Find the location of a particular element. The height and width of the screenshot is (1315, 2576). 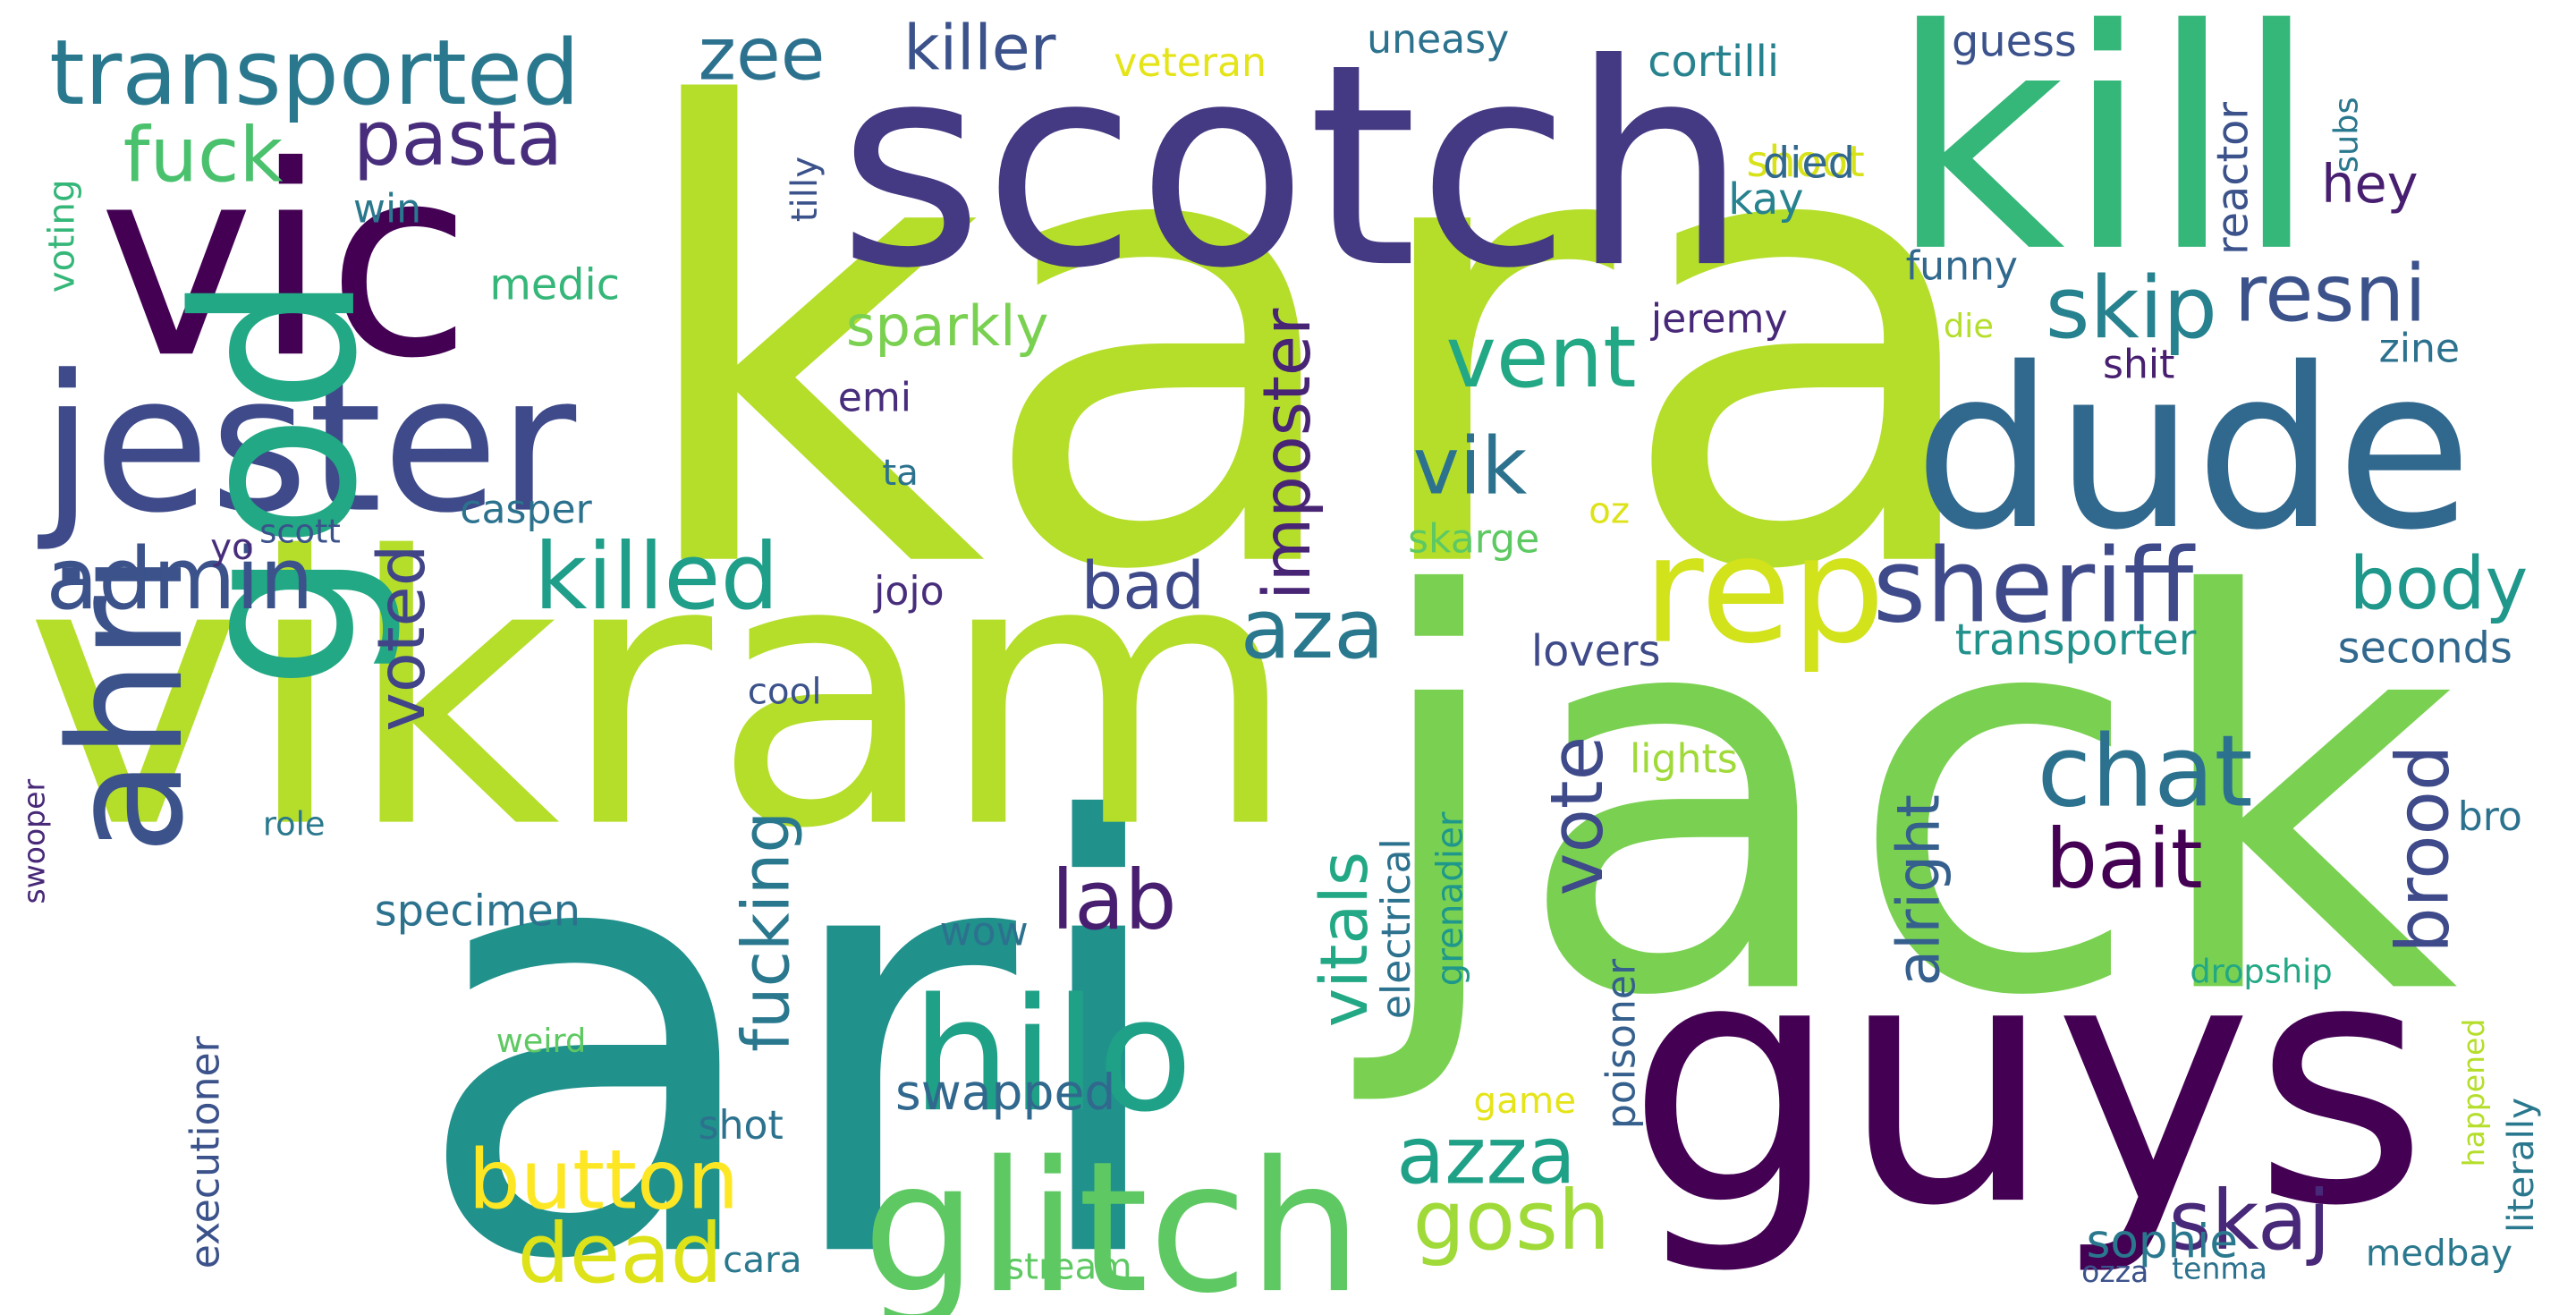

word-scott: scott is located at coordinates (300, 531).